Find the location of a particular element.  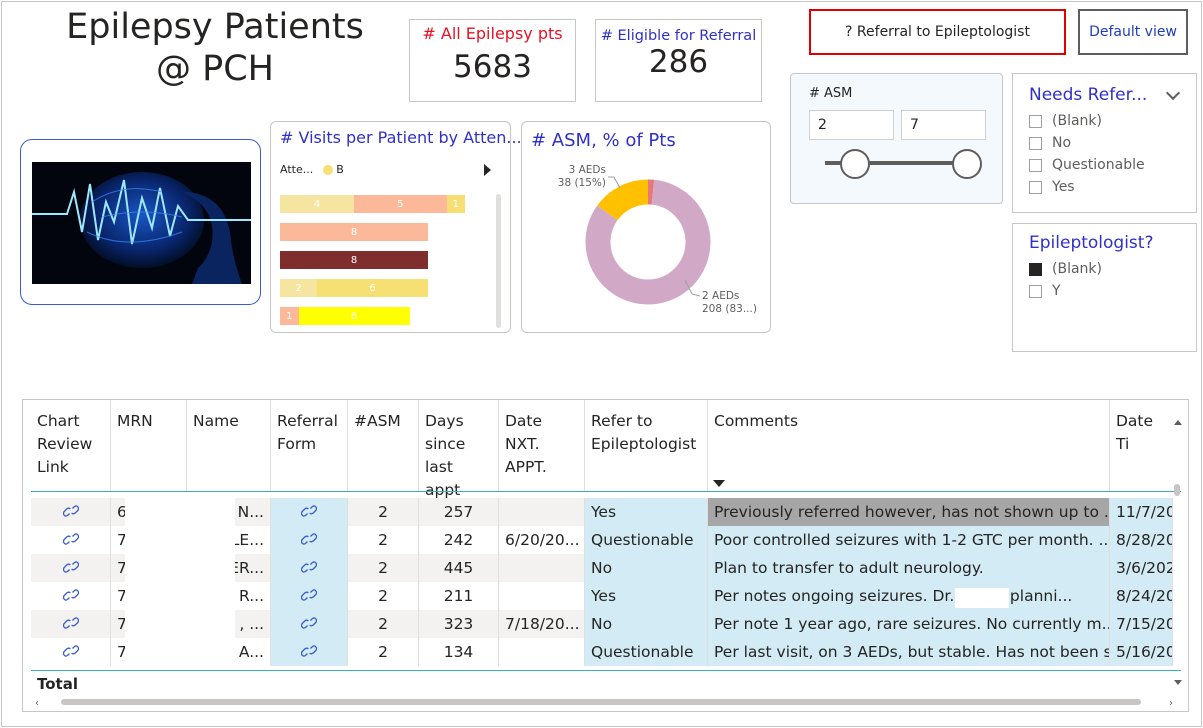

asm-max-value: 7 is located at coordinates (914, 125).